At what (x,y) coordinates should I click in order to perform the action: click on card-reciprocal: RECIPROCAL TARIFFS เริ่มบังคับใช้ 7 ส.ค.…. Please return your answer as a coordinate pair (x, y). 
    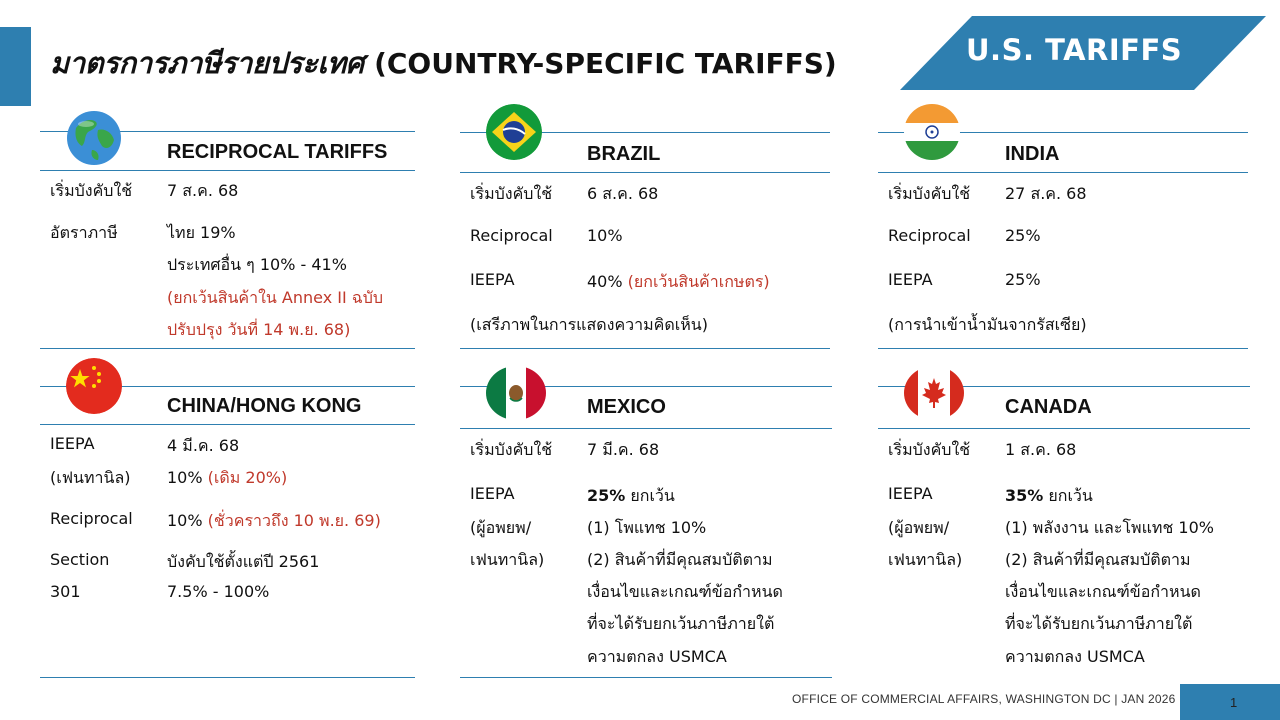
    Looking at the image, I should click on (227, 230).